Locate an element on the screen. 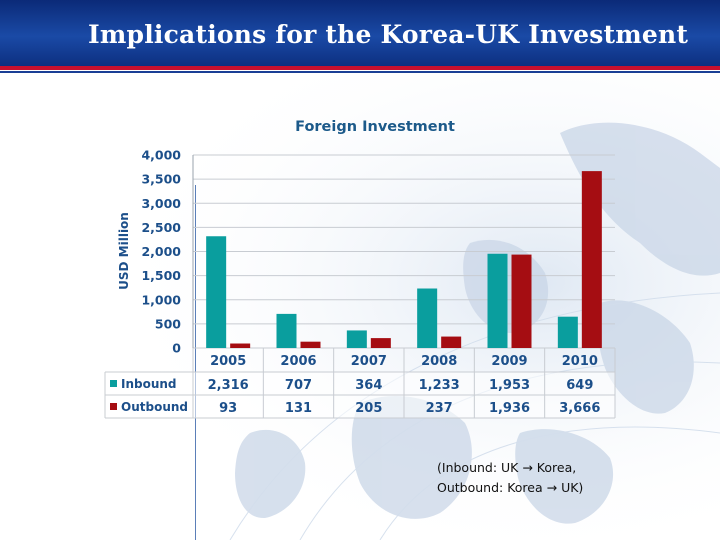 The image size is (720, 540). title-bar: Implications for the Korea-UK Investment is located at coordinates (360, 33).